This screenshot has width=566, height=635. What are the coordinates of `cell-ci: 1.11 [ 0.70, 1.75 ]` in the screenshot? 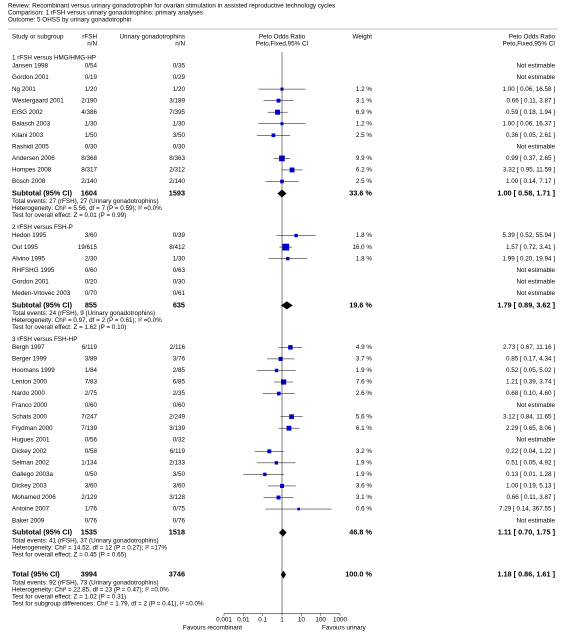 It's located at (527, 532).